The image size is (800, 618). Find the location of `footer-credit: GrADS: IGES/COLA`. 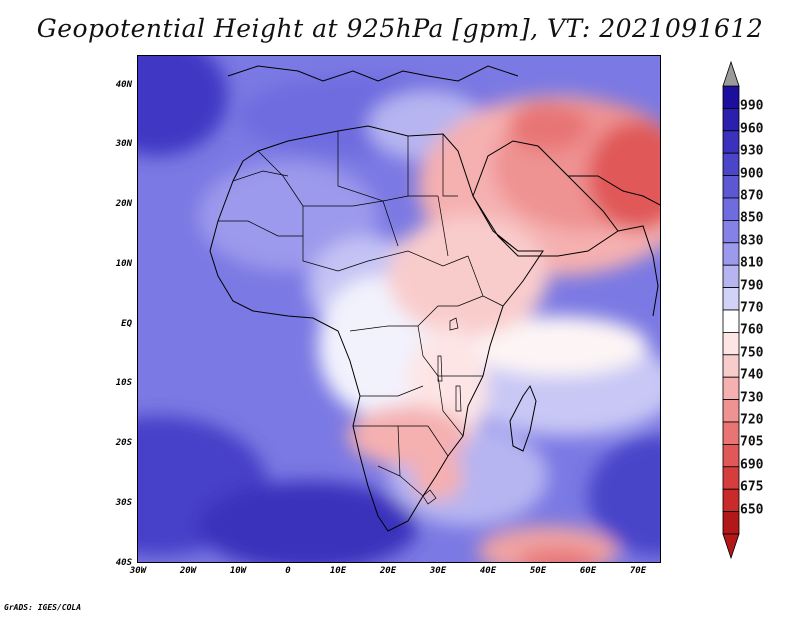

footer-credit: GrADS: IGES/COLA is located at coordinates (43, 607).